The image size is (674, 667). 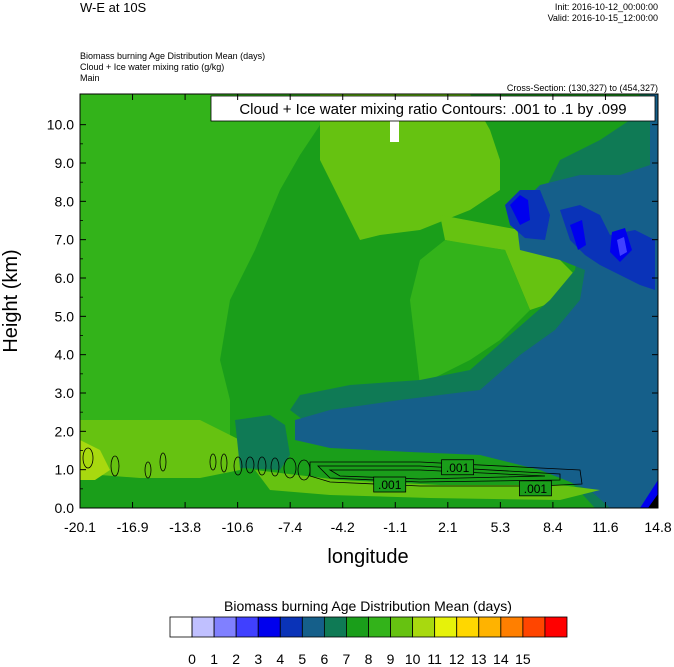 What do you see at coordinates (90, 78) in the screenshot?
I see `field-description-3: Main` at bounding box center [90, 78].